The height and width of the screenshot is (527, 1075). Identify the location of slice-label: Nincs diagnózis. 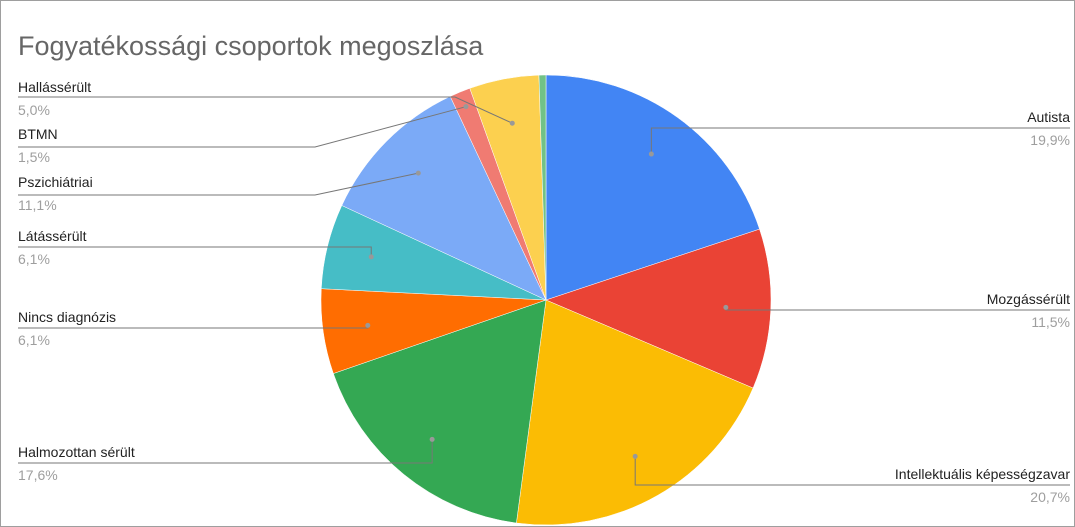
(67, 317).